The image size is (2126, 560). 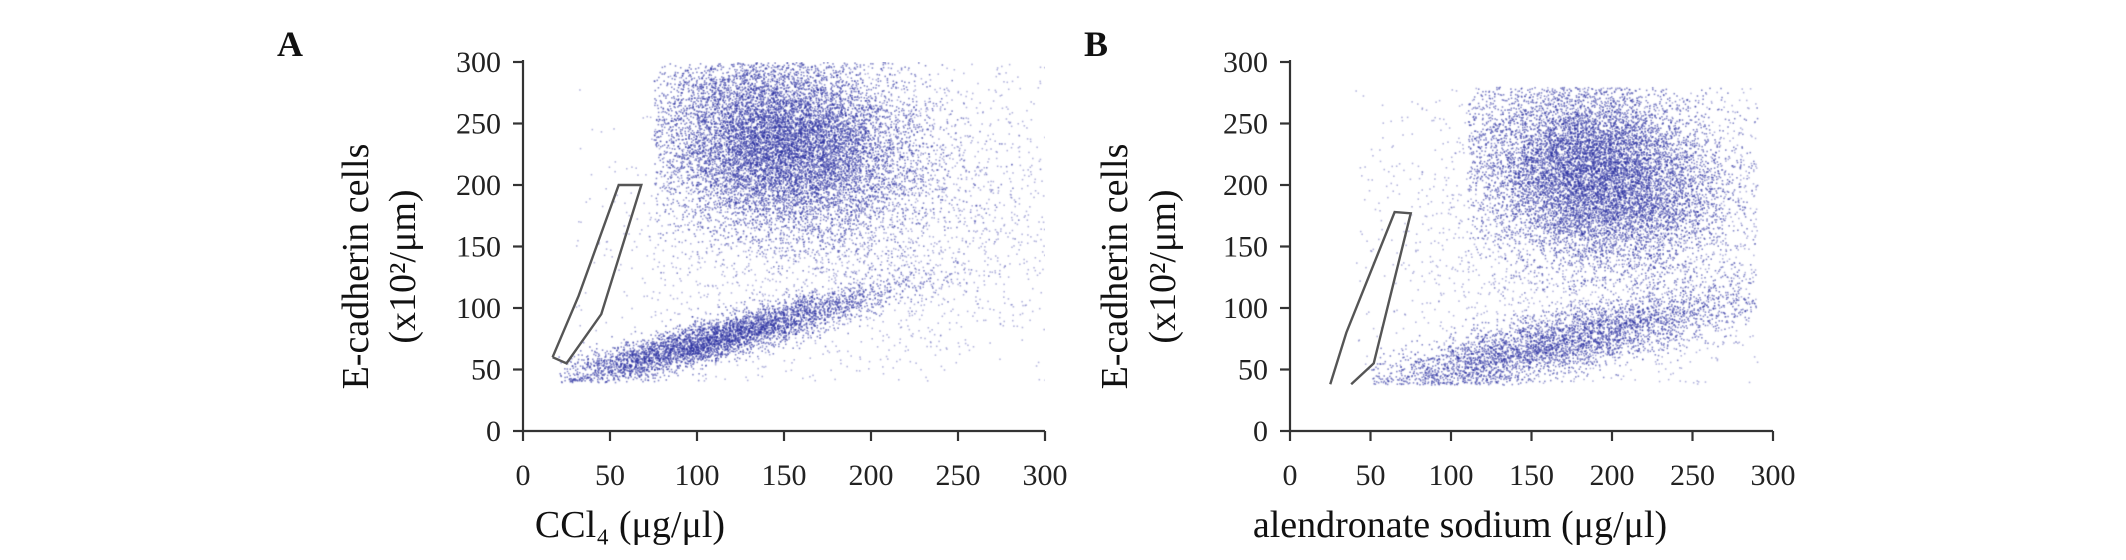 I want to click on panel-label-a: A, so click(x=290, y=44).